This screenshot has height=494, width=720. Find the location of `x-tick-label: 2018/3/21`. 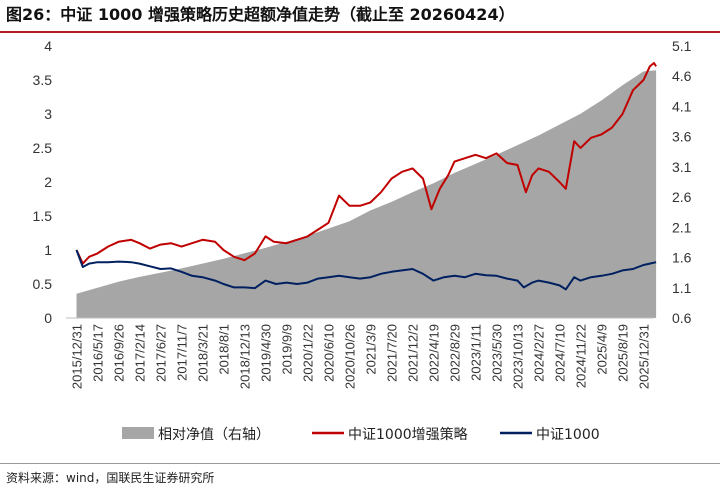

x-tick-label: 2018/3/21 is located at coordinates (203, 353).